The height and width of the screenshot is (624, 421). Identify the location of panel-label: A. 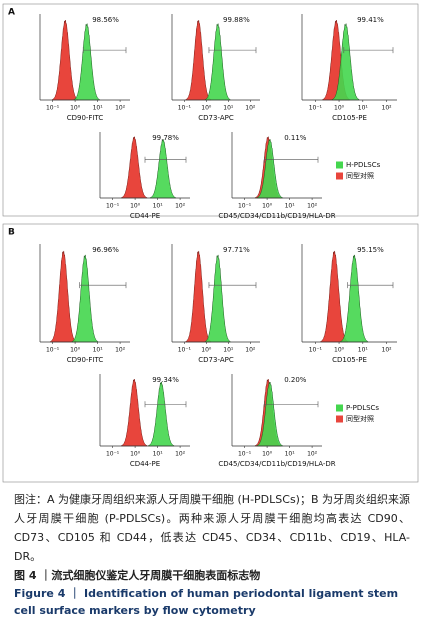
(11, 13).